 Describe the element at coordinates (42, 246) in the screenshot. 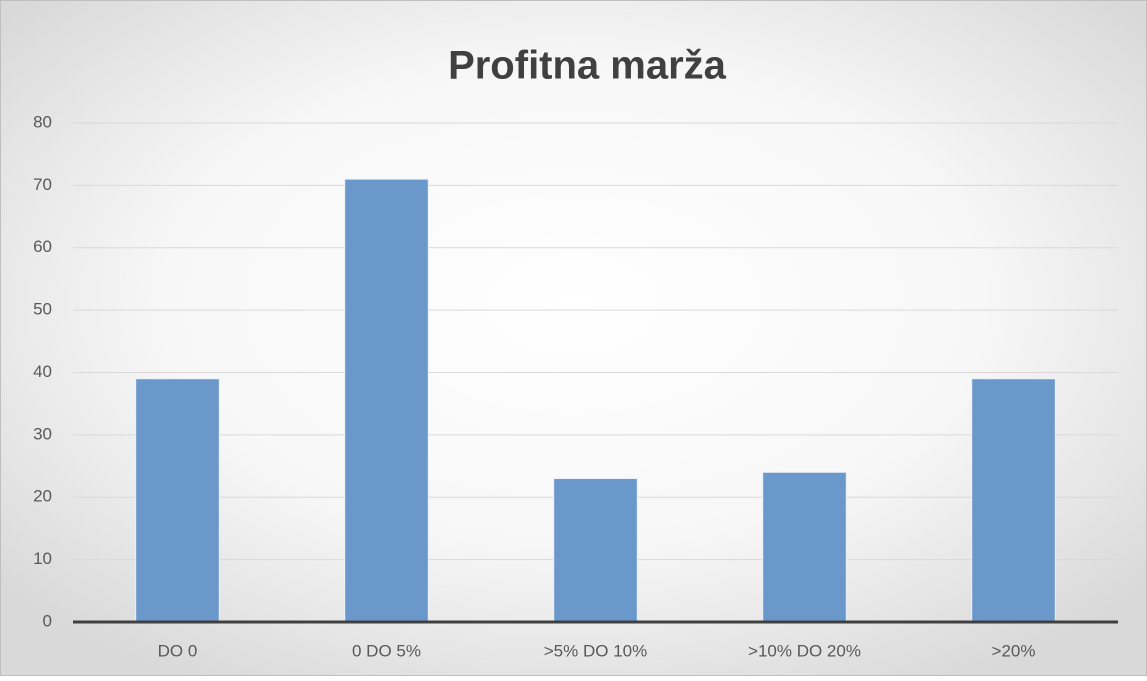

I see `y-tick-label: 60` at that location.